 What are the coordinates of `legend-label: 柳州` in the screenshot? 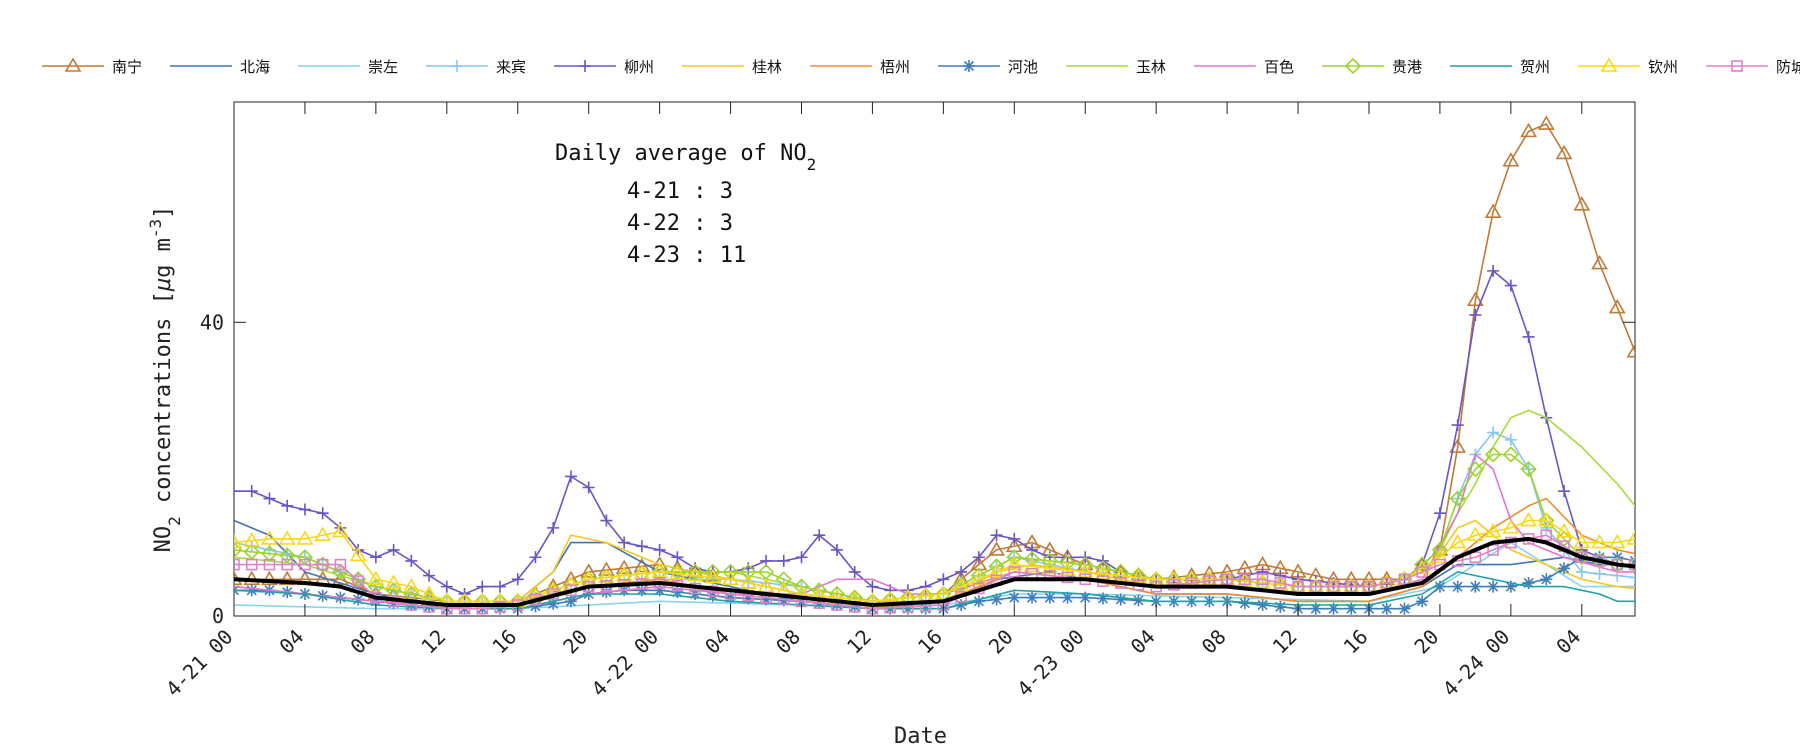 It's located at (639, 67).